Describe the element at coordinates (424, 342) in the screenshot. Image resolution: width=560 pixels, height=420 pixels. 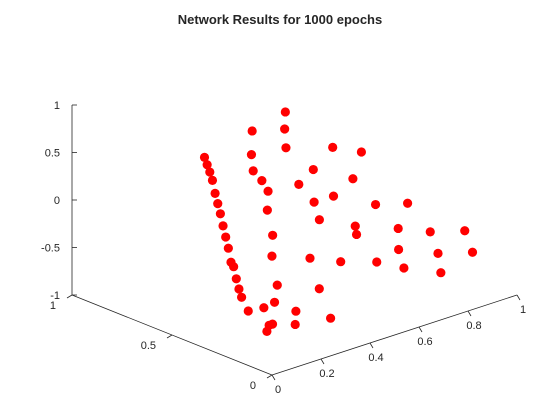
I see `x-tick-label: 0.6` at that location.